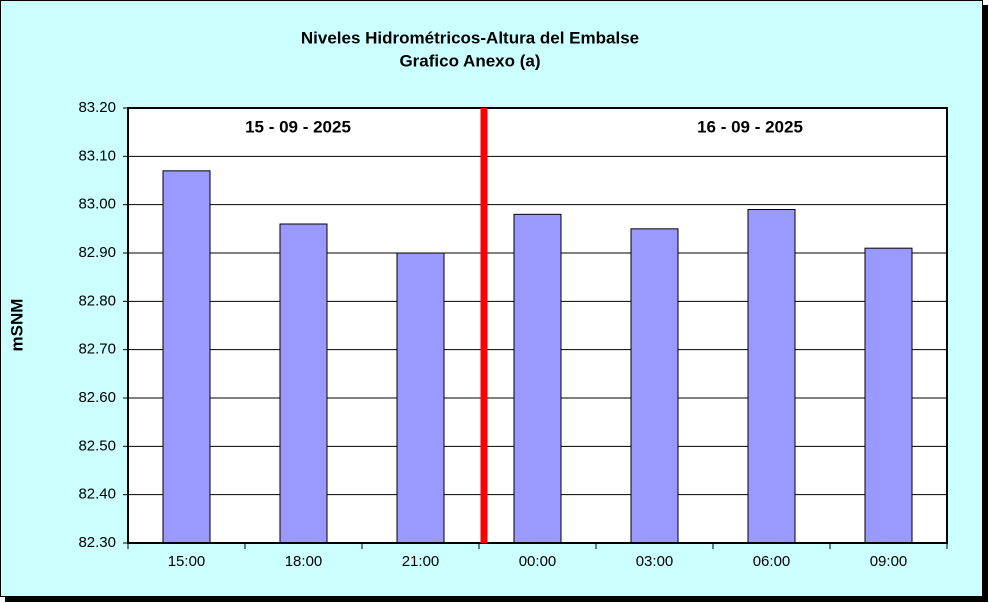 This screenshot has width=989, height=603. What do you see at coordinates (97, 204) in the screenshot?
I see `y-tick-label: 83.00` at bounding box center [97, 204].